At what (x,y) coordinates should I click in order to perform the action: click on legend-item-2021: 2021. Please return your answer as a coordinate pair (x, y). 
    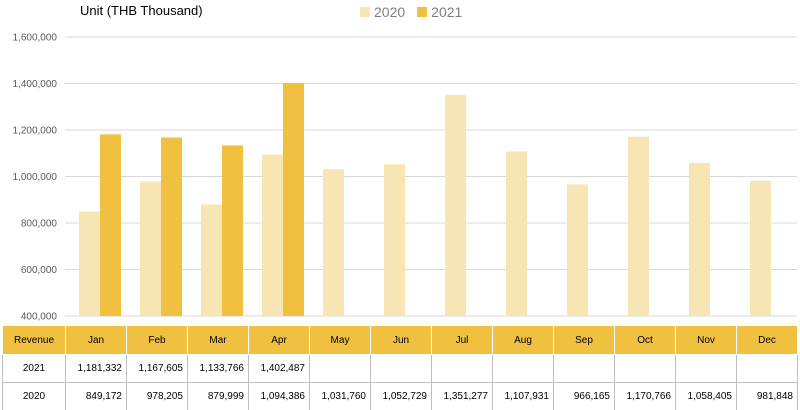
    Looking at the image, I should click on (439, 12).